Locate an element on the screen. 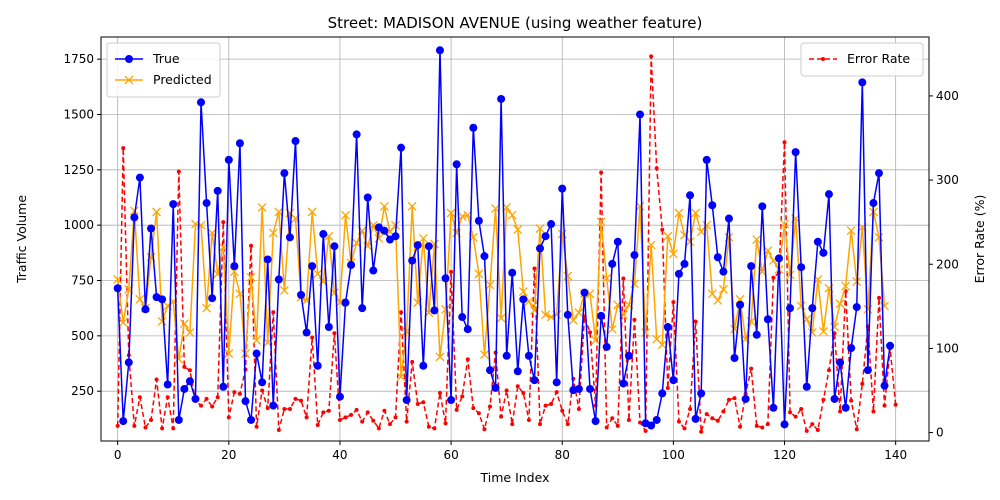 This screenshot has width=1000, height=500. y-tick-label: 1750 is located at coordinates (78, 59).